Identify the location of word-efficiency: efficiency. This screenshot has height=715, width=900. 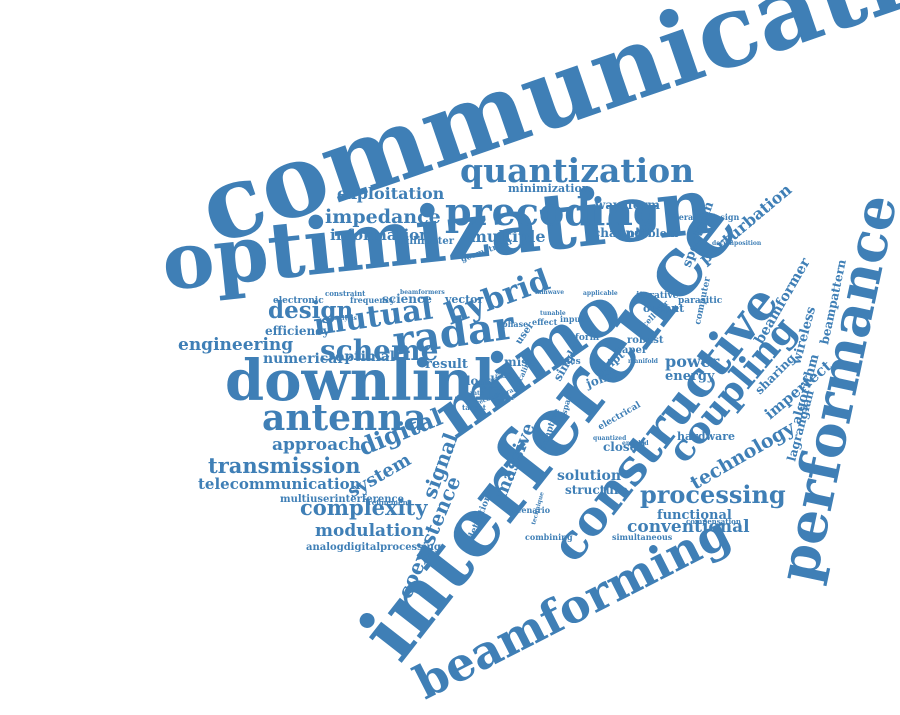
(298, 331).